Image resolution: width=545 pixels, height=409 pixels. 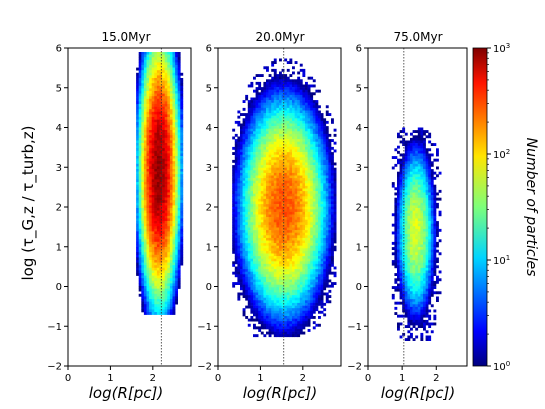 What do you see at coordinates (59, 287) in the screenshot?
I see `y-tick-label: 0` at bounding box center [59, 287].